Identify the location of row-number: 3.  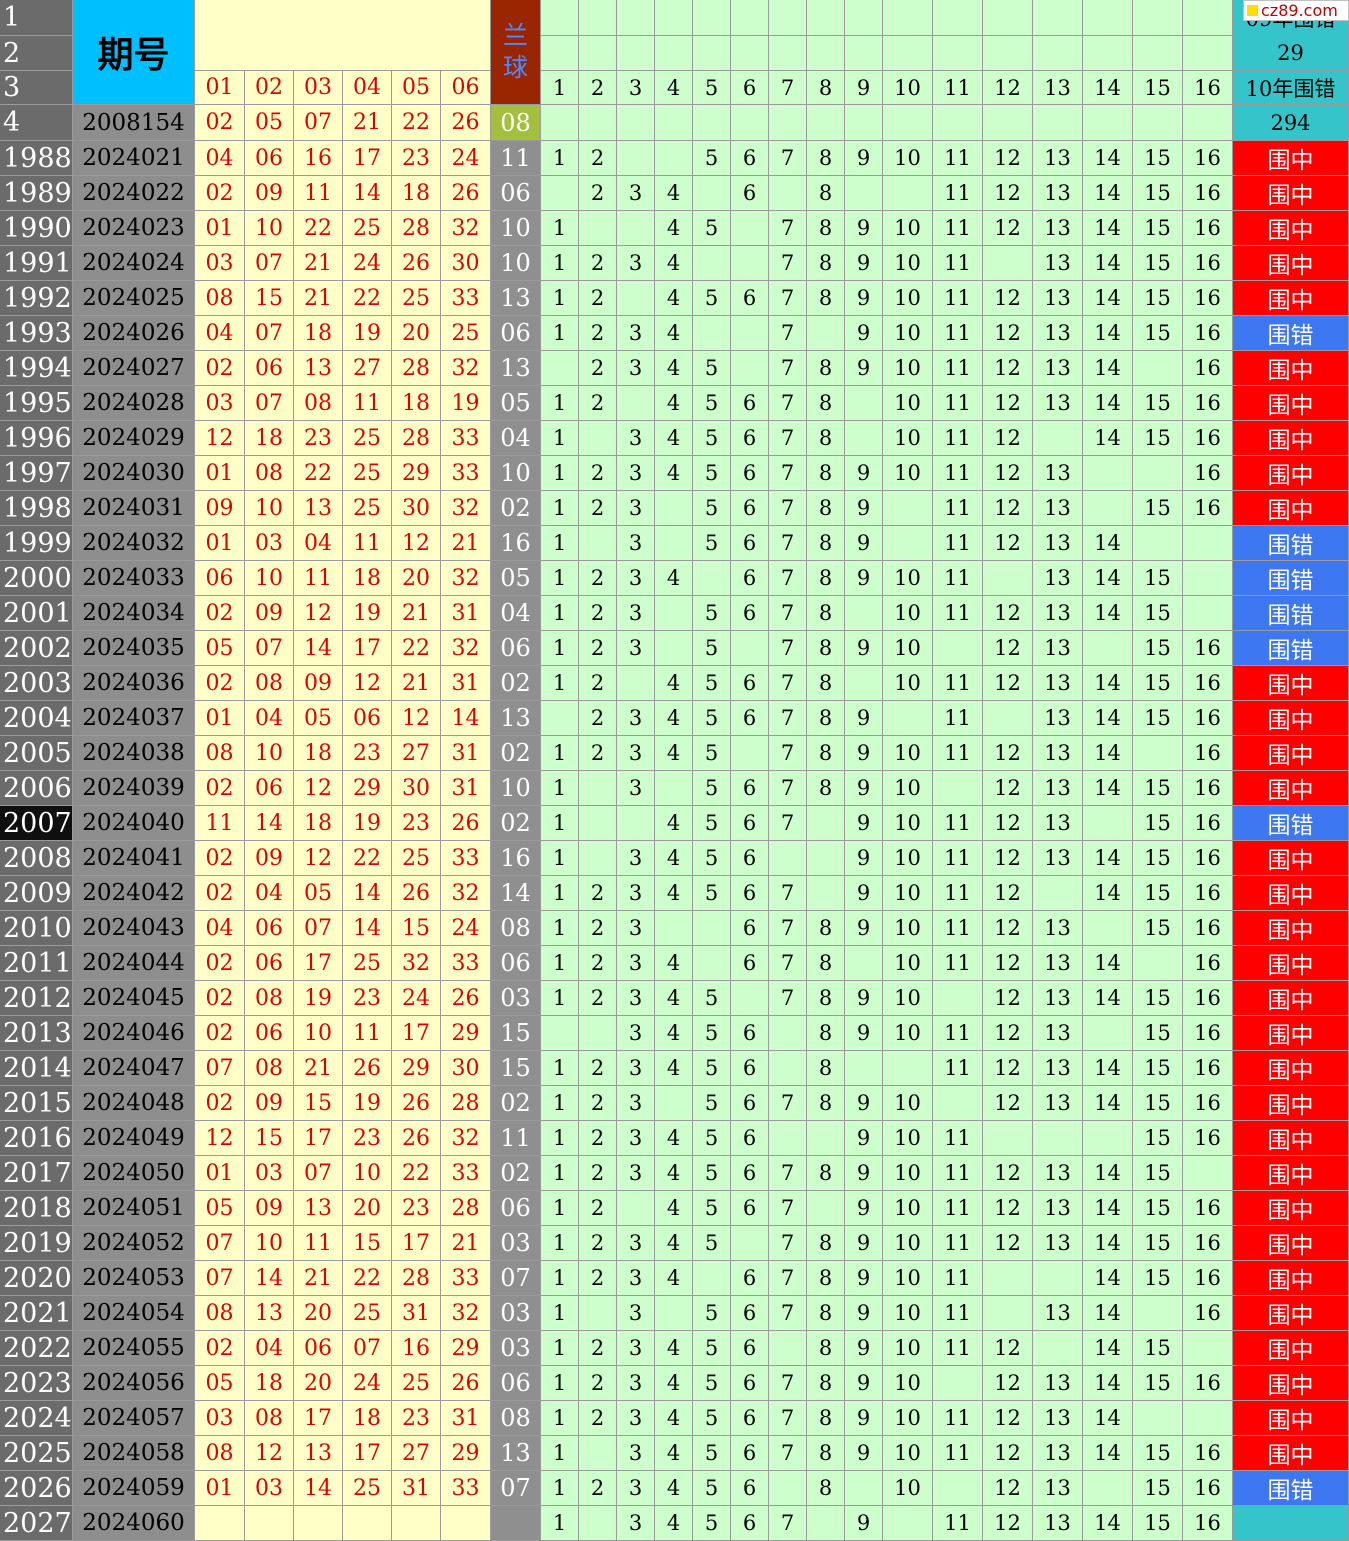
(36, 88).